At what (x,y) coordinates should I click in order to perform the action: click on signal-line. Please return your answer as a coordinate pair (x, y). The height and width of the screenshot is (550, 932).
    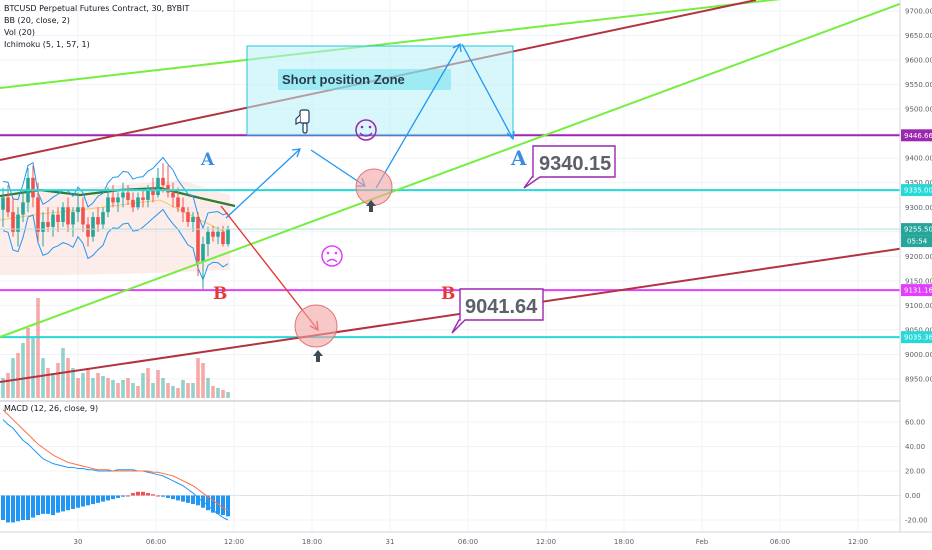
    Looking at the image, I should click on (115, 460).